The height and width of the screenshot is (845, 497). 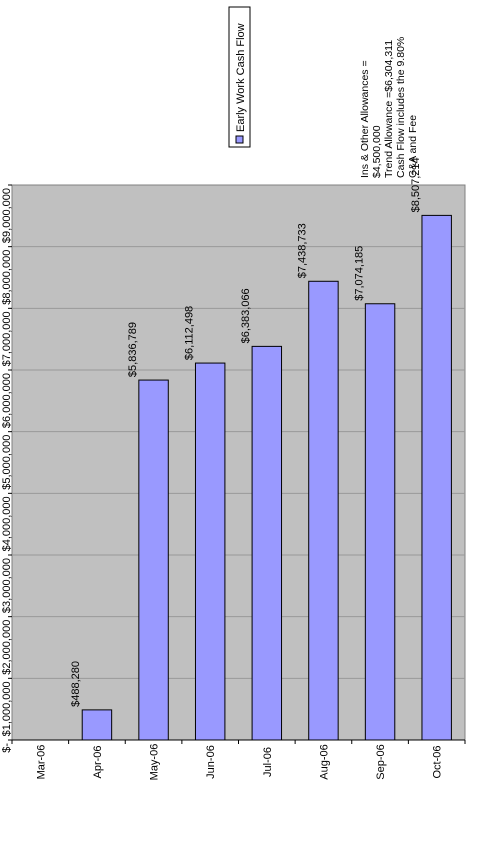 I want to click on bar-value-label: $7,438,733, so click(x=303, y=250).